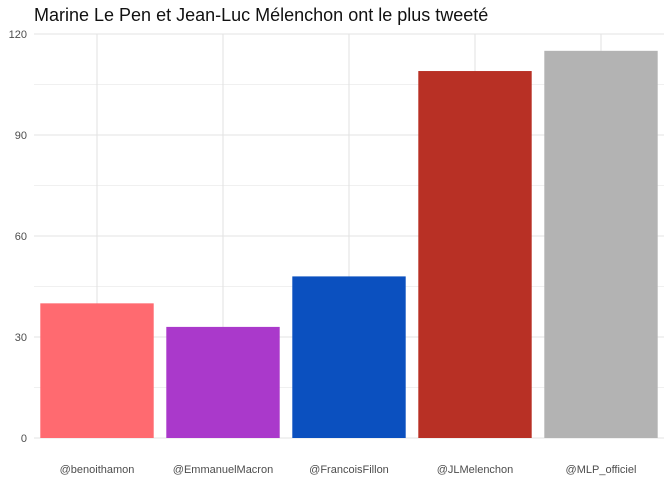 This screenshot has width=672, height=480. I want to click on x-tick-label: @MLP_officiel, so click(601, 470).